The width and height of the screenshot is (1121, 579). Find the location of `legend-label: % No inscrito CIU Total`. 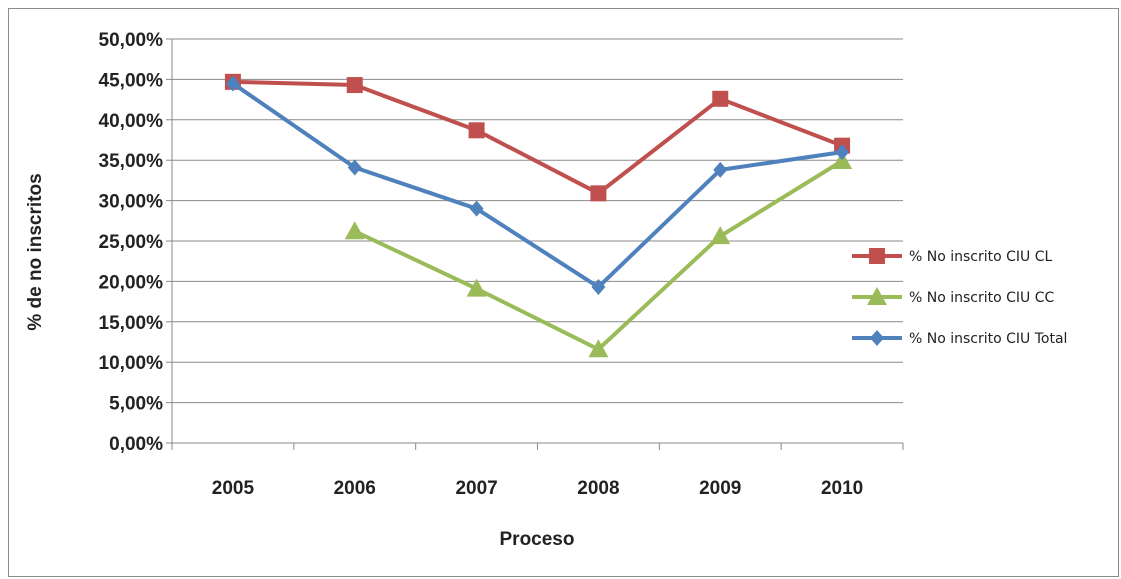

legend-label: % No inscrito CIU Total is located at coordinates (988, 339).